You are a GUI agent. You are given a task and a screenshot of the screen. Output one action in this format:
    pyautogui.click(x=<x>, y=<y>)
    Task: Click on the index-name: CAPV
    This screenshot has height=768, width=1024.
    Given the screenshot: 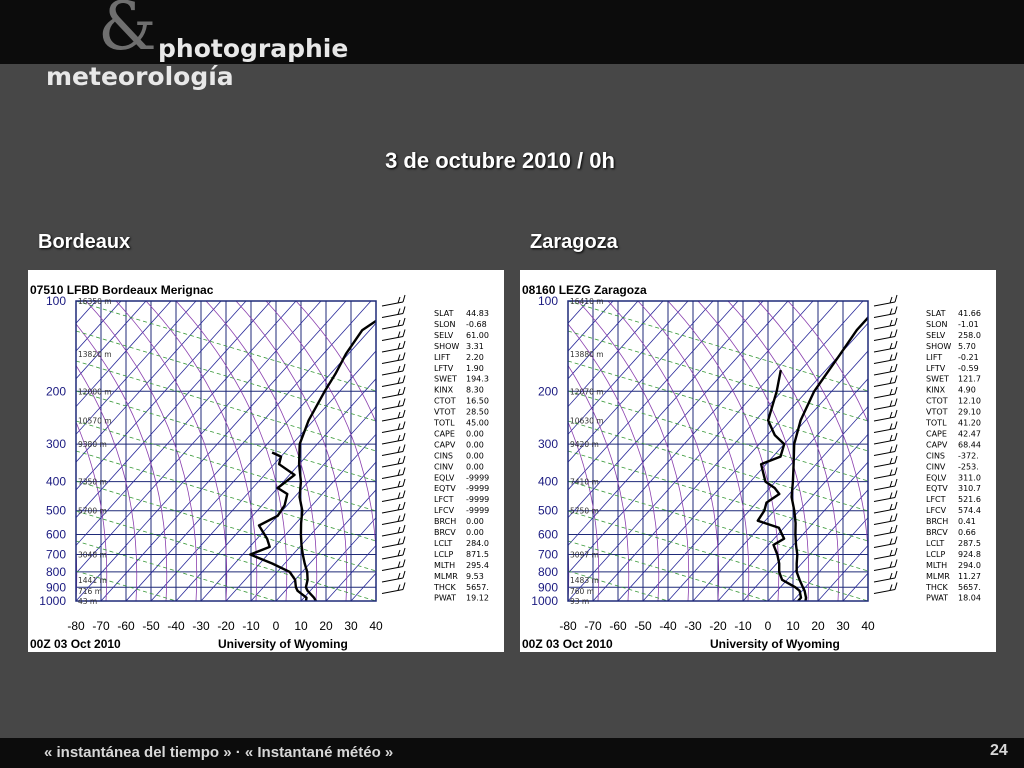 What is the action you would take?
    pyautogui.click(x=445, y=444)
    